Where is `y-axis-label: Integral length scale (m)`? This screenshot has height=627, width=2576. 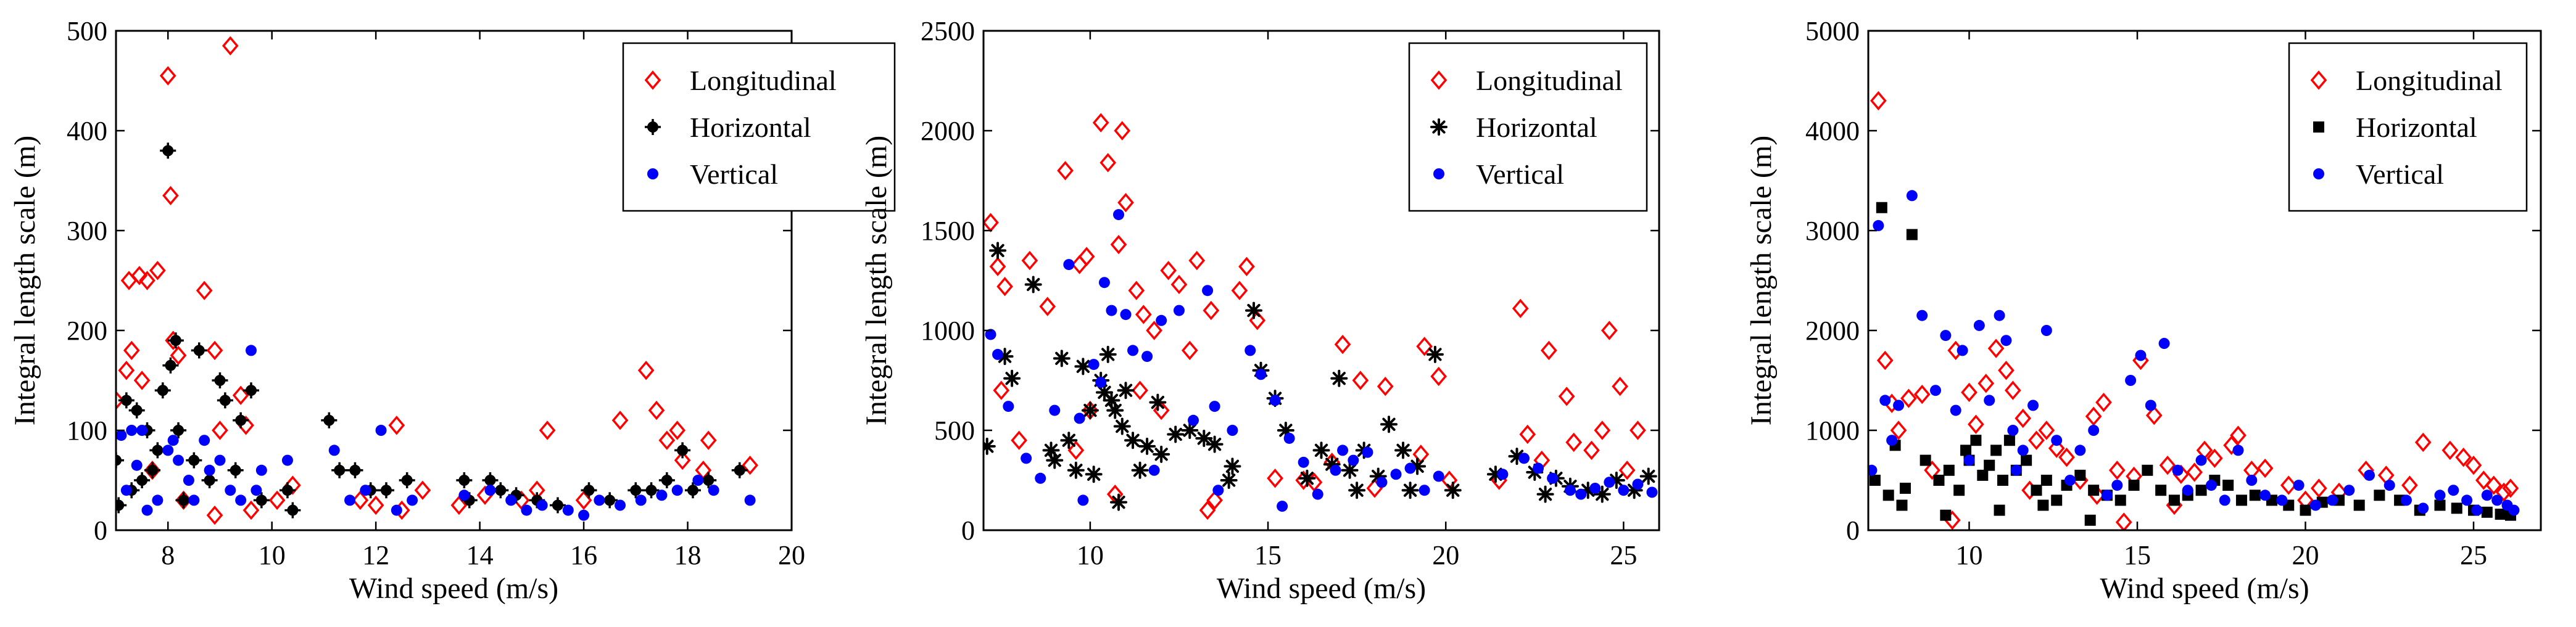
y-axis-label: Integral length scale (m) is located at coordinates (25, 280).